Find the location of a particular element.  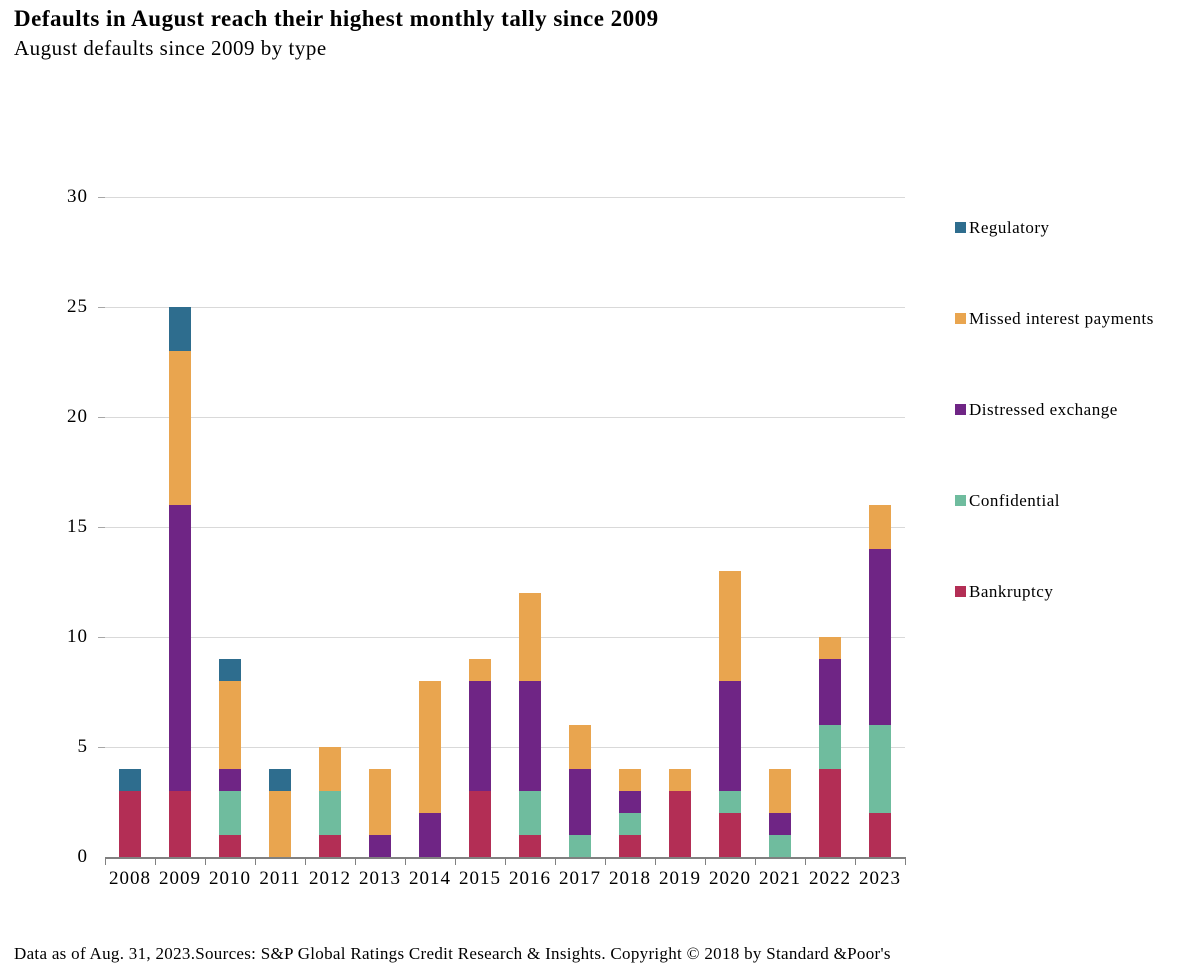

bar-segment-2015-distressed-exchange is located at coordinates (480, 736).